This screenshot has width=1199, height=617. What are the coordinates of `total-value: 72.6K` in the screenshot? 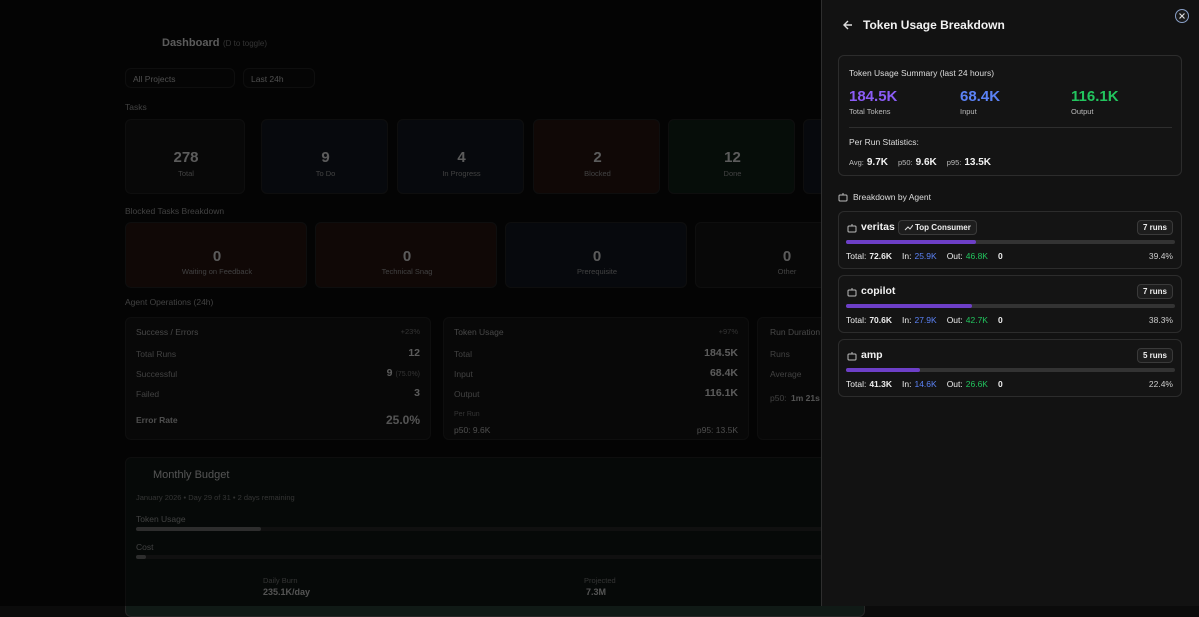 It's located at (881, 256).